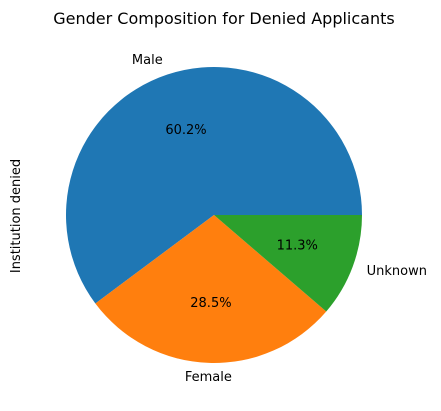 The image size is (441, 411). What do you see at coordinates (16, 216) in the screenshot?
I see `y-axis-label: Institution denied` at bounding box center [16, 216].